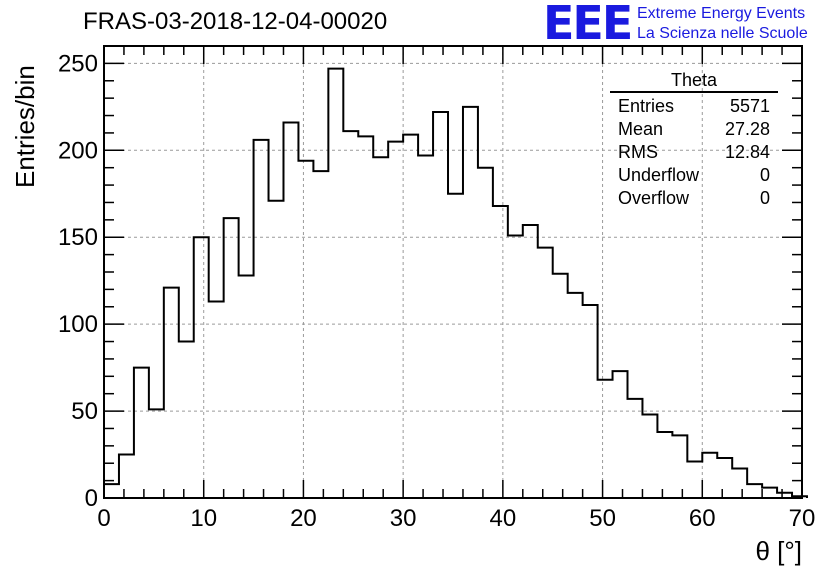 This screenshot has height=572, width=836. What do you see at coordinates (78, 63) in the screenshot?
I see `y-tick-label: 250` at bounding box center [78, 63].